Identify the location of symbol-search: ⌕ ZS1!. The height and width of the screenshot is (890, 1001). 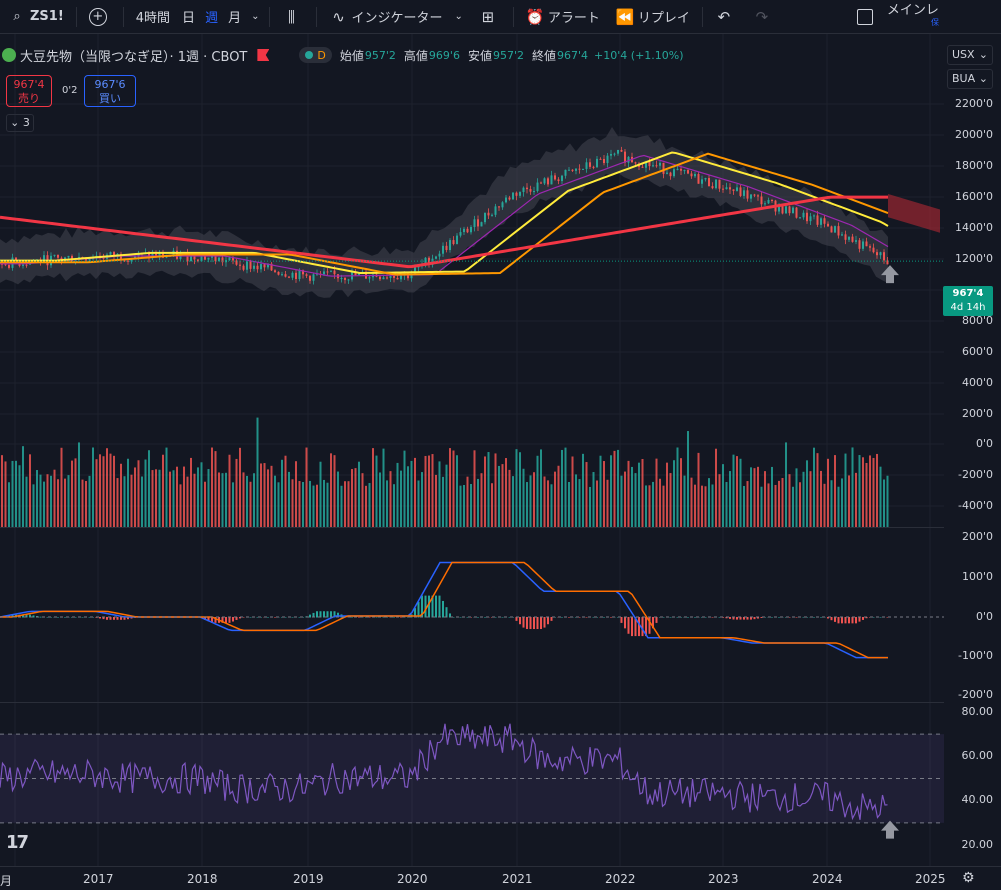
(36, 17).